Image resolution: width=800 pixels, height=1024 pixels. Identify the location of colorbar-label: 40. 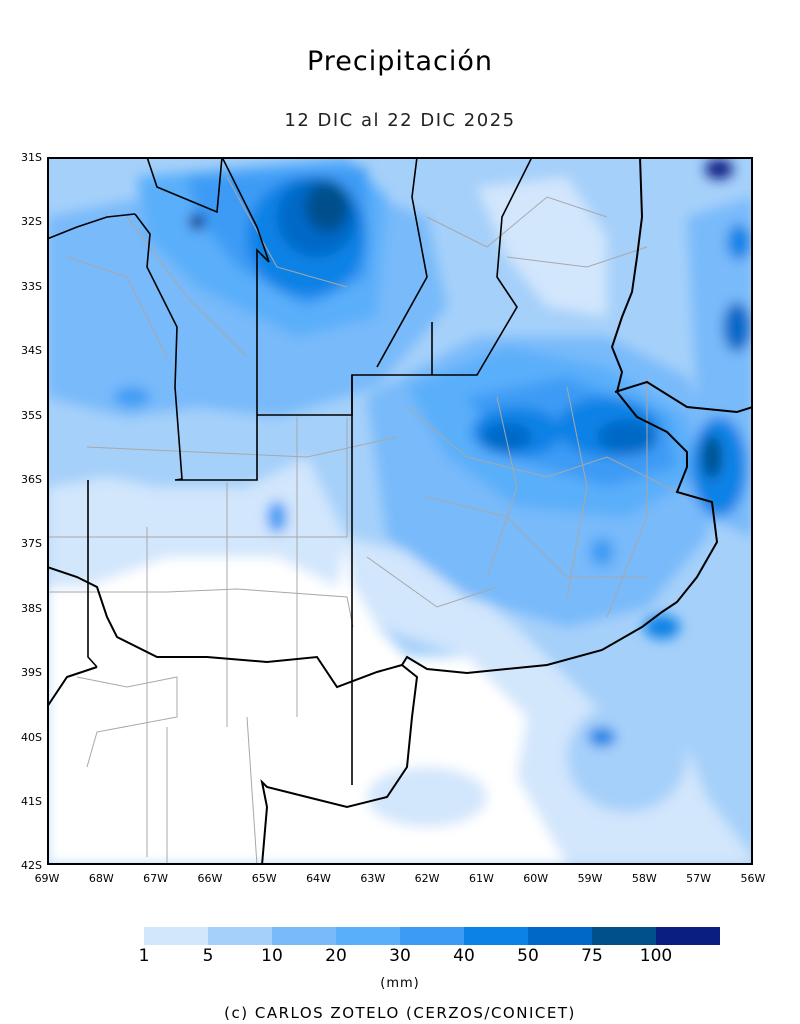
(464, 956).